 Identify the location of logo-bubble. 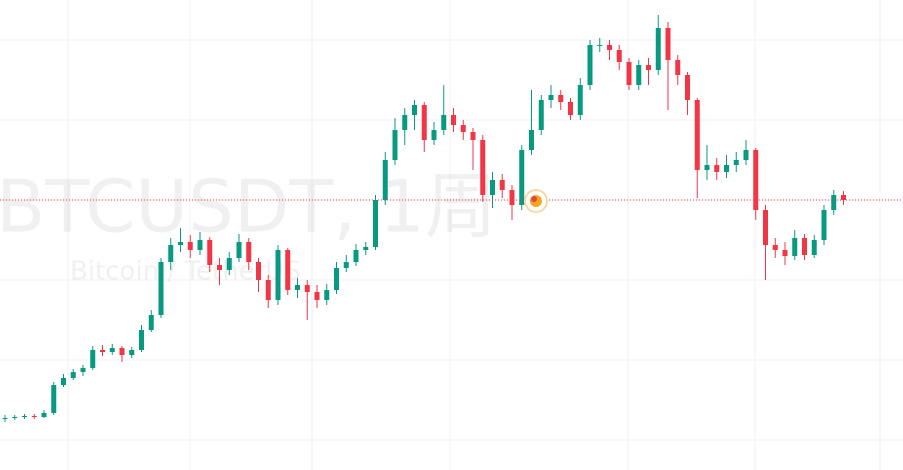
(536, 201).